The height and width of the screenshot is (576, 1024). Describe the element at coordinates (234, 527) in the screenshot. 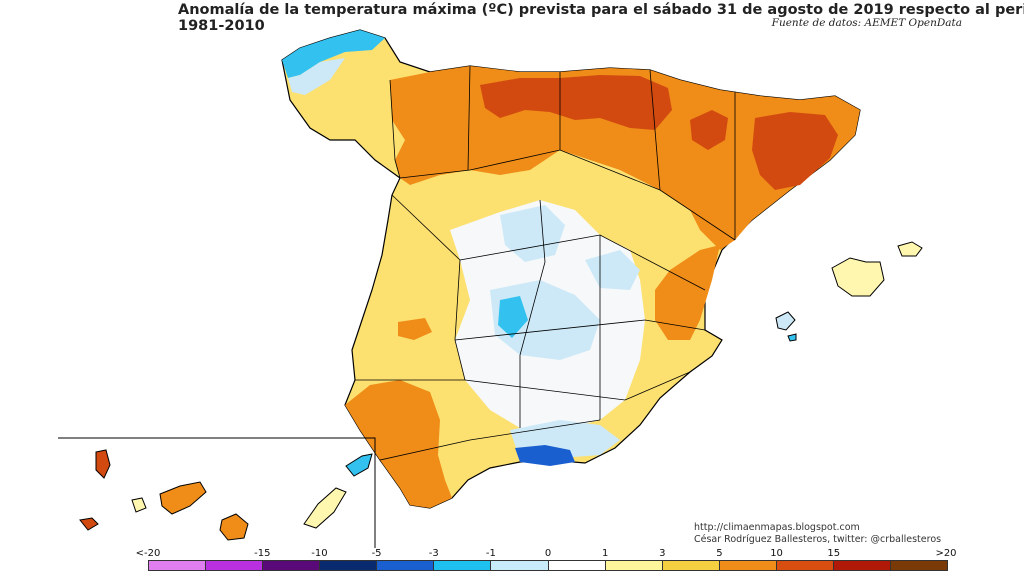

I see `gran-canaria-island` at that location.